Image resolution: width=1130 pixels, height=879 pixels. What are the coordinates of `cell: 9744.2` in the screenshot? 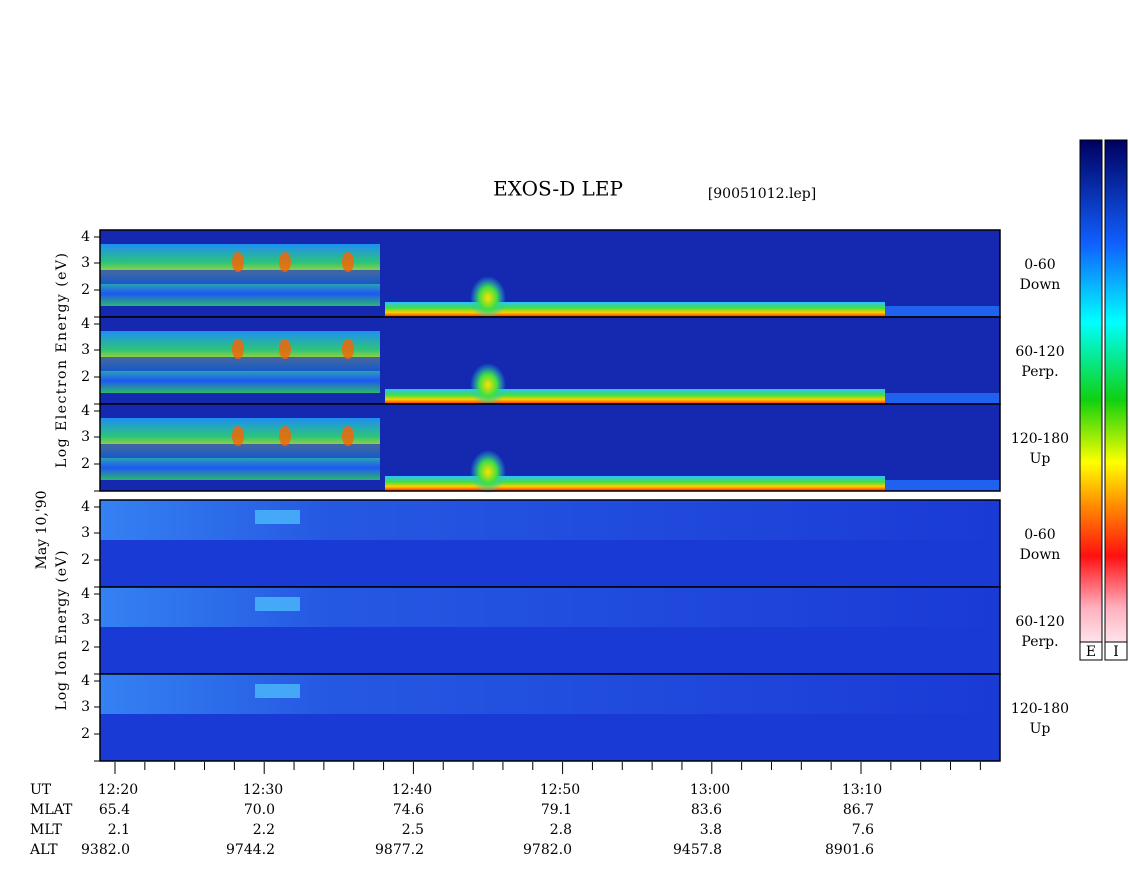 It's located at (250, 850).